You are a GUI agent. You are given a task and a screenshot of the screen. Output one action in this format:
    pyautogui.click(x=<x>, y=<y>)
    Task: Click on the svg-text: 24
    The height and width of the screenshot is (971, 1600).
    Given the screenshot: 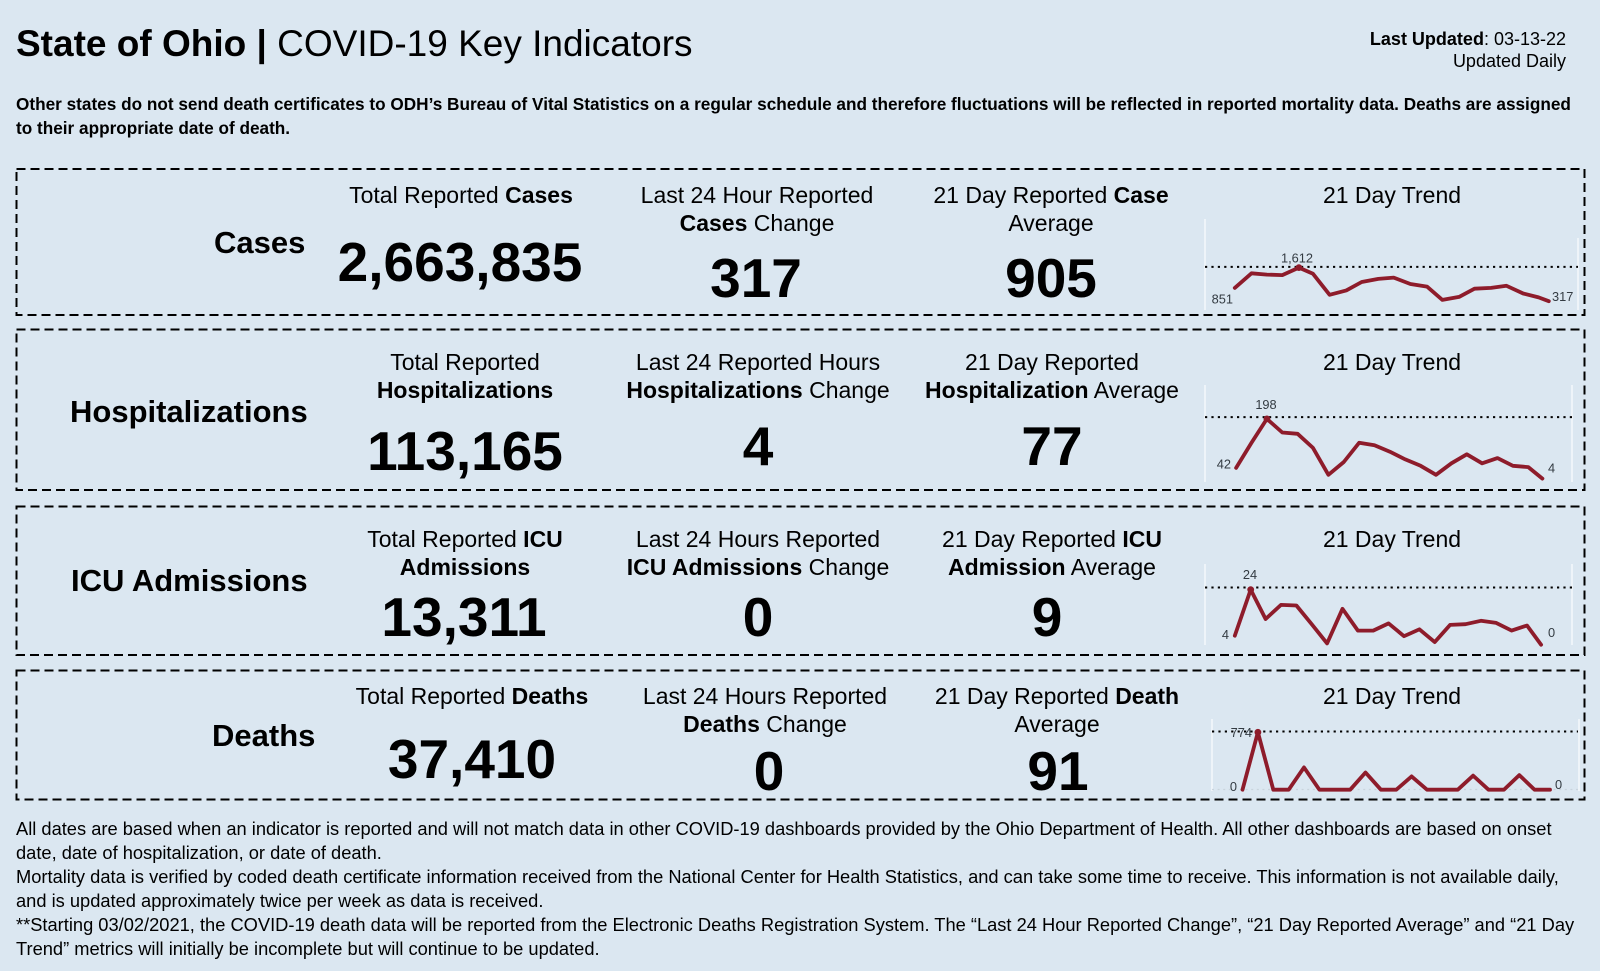 What is the action you would take?
    pyautogui.click(x=1250, y=574)
    